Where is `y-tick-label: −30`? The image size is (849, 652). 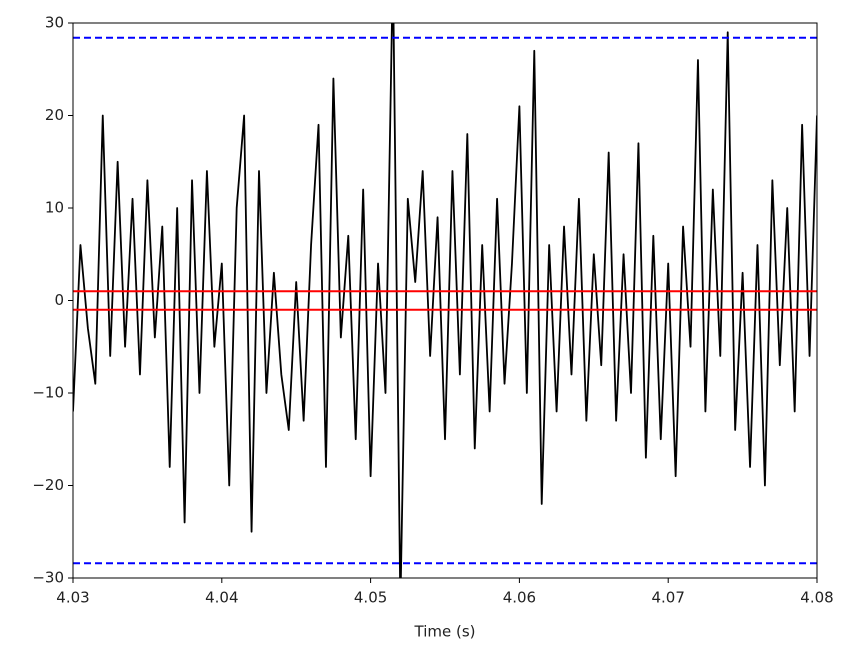
y-tick-label: −30 is located at coordinates (48, 578).